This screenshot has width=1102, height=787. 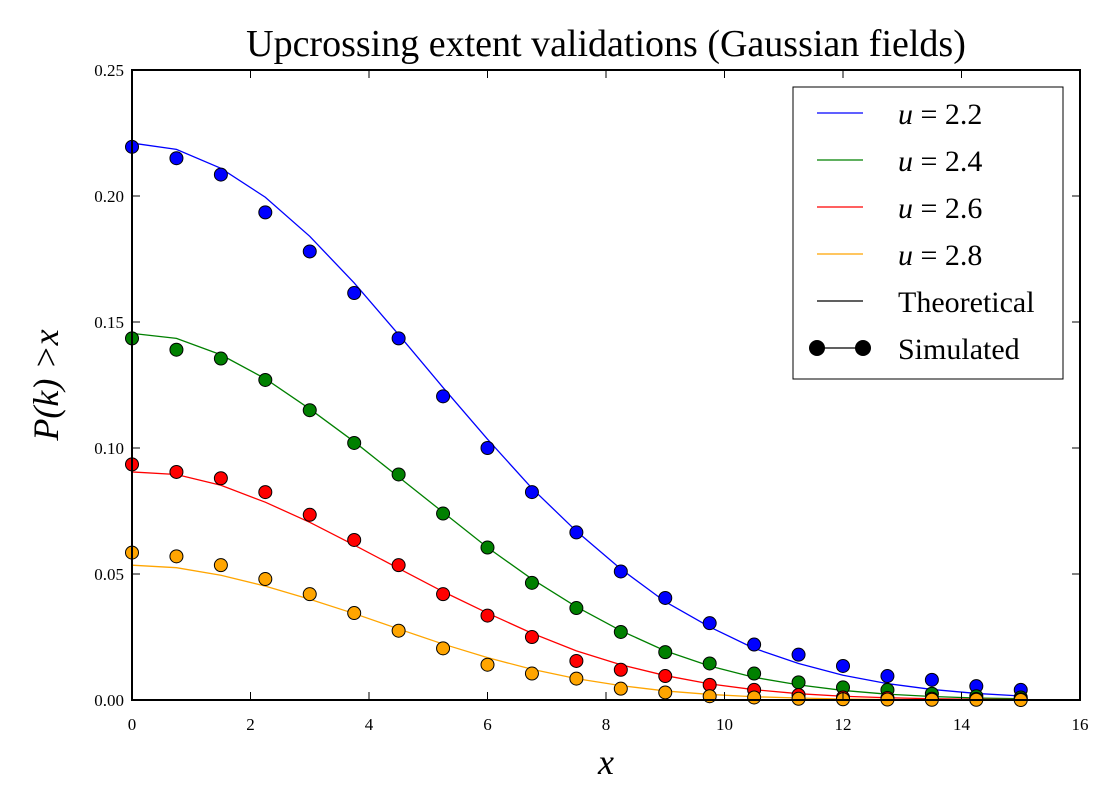 I want to click on x-tick-label: 0, so click(x=132, y=724).